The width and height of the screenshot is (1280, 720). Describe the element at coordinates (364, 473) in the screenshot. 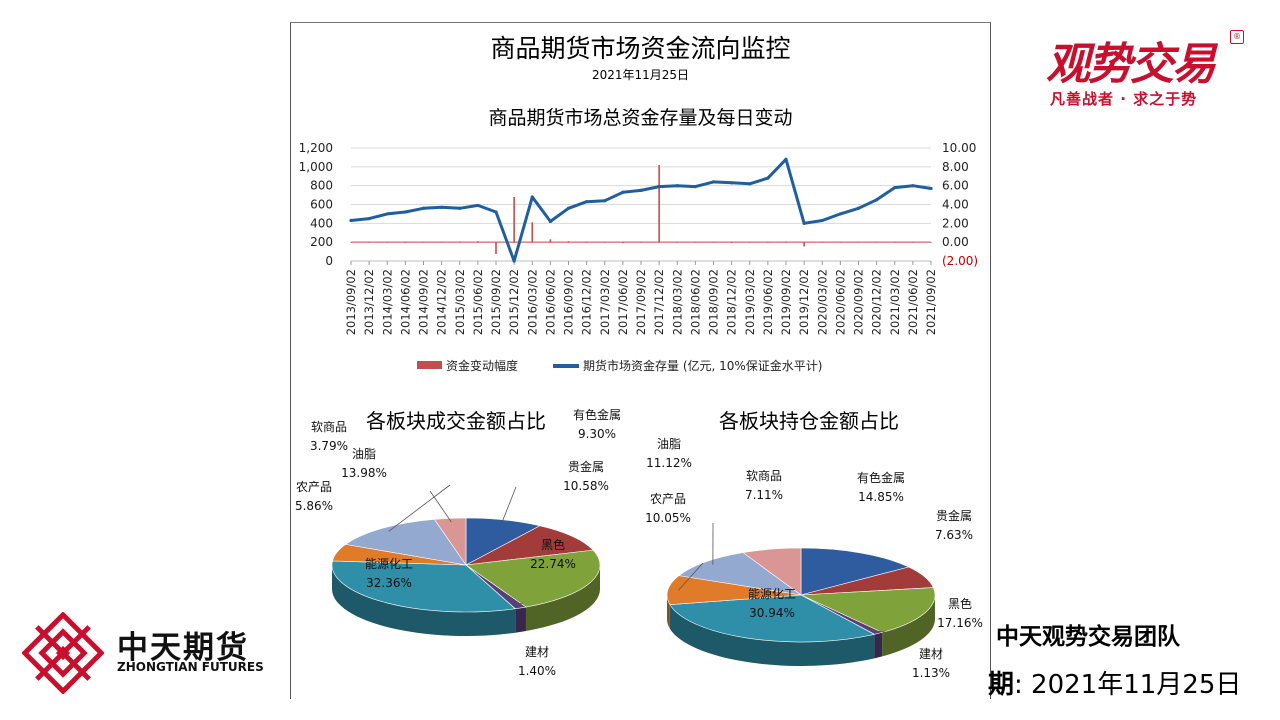

I see `pie-value-label: 13.98%` at that location.